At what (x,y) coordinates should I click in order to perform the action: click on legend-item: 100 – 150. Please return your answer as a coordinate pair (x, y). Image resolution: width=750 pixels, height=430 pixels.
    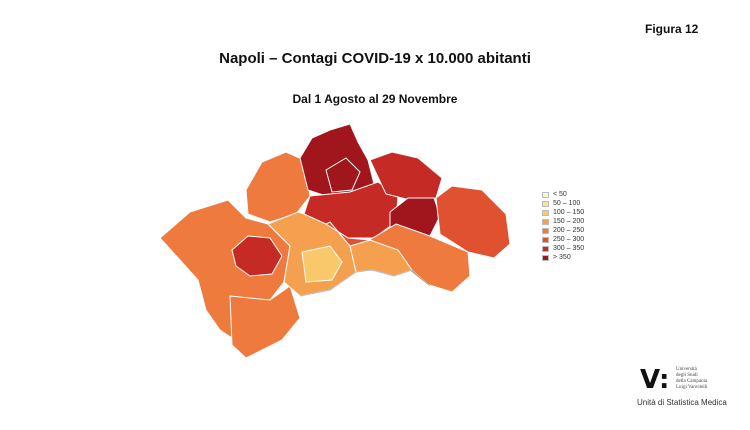
    Looking at the image, I should click on (563, 212).